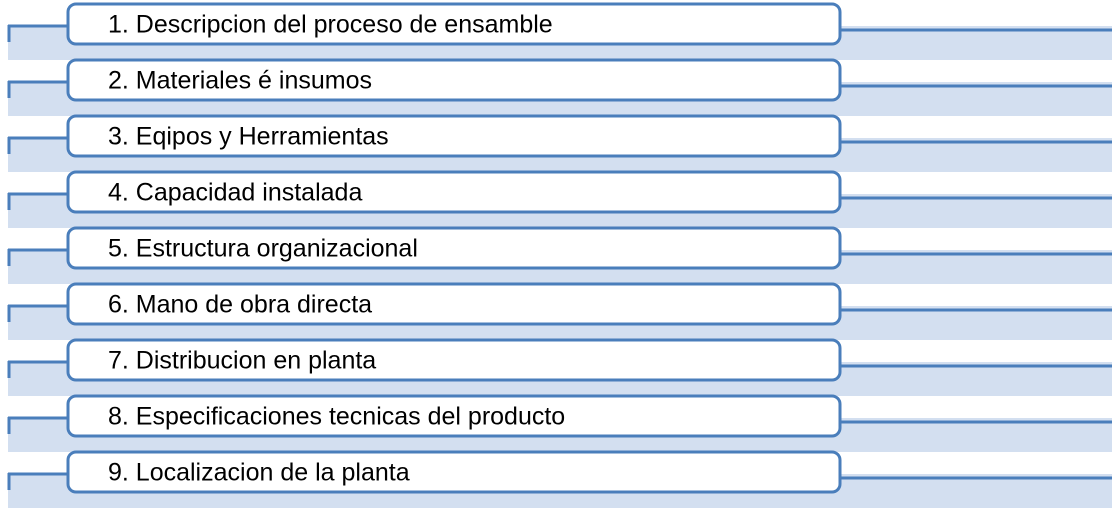 This screenshot has width=1112, height=515. Describe the element at coordinates (240, 81) in the screenshot. I see `item-label: 2. Materiales é insumos` at that location.